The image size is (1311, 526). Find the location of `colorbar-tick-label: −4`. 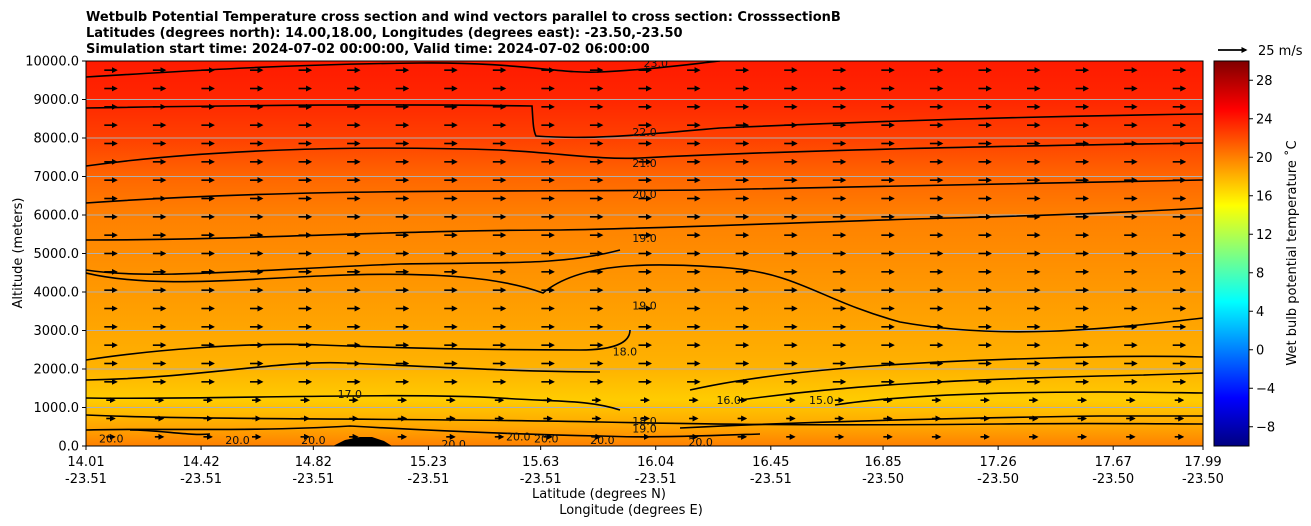

colorbar-tick-label: −4 is located at coordinates (1265, 389).